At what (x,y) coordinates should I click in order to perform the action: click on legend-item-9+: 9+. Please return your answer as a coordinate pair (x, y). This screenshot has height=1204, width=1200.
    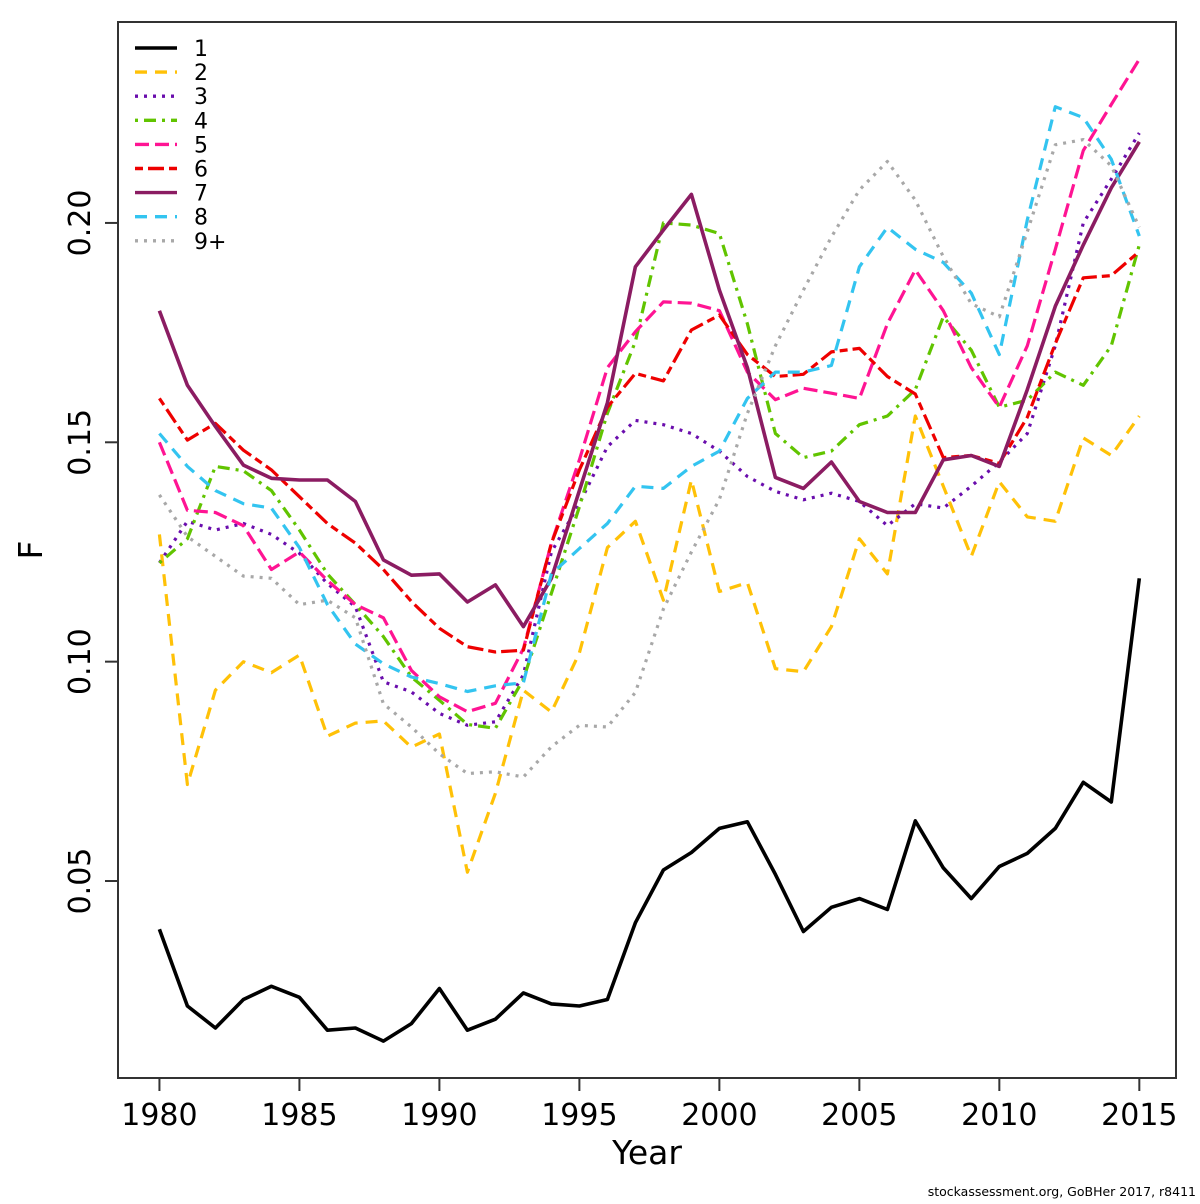
    Looking at the image, I should click on (180, 242).